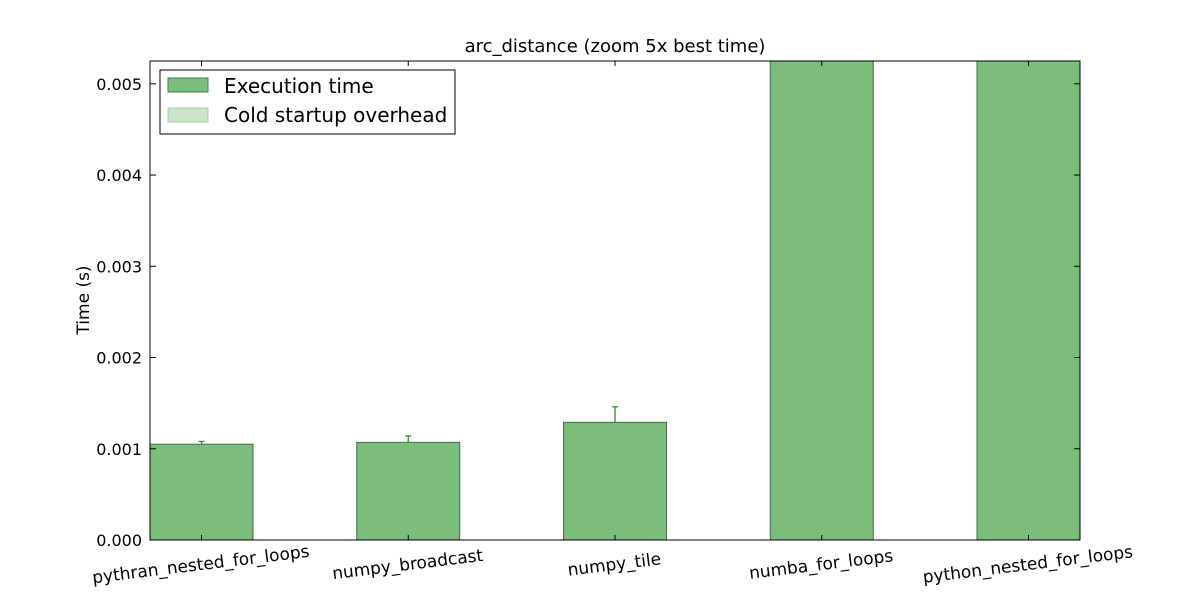  What do you see at coordinates (335, 115) in the screenshot?
I see `legend-label-cold-startup-overhead: Cold startup overhead` at bounding box center [335, 115].